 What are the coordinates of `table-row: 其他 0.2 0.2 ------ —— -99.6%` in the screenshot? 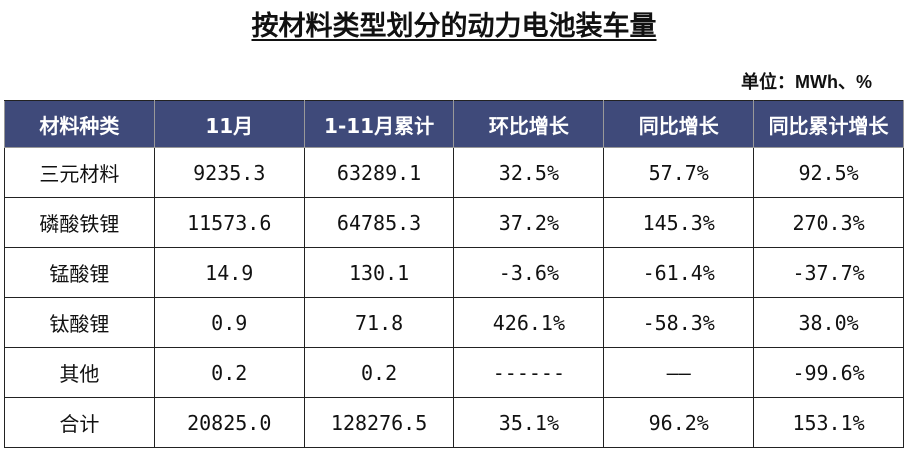 It's located at (454, 372).